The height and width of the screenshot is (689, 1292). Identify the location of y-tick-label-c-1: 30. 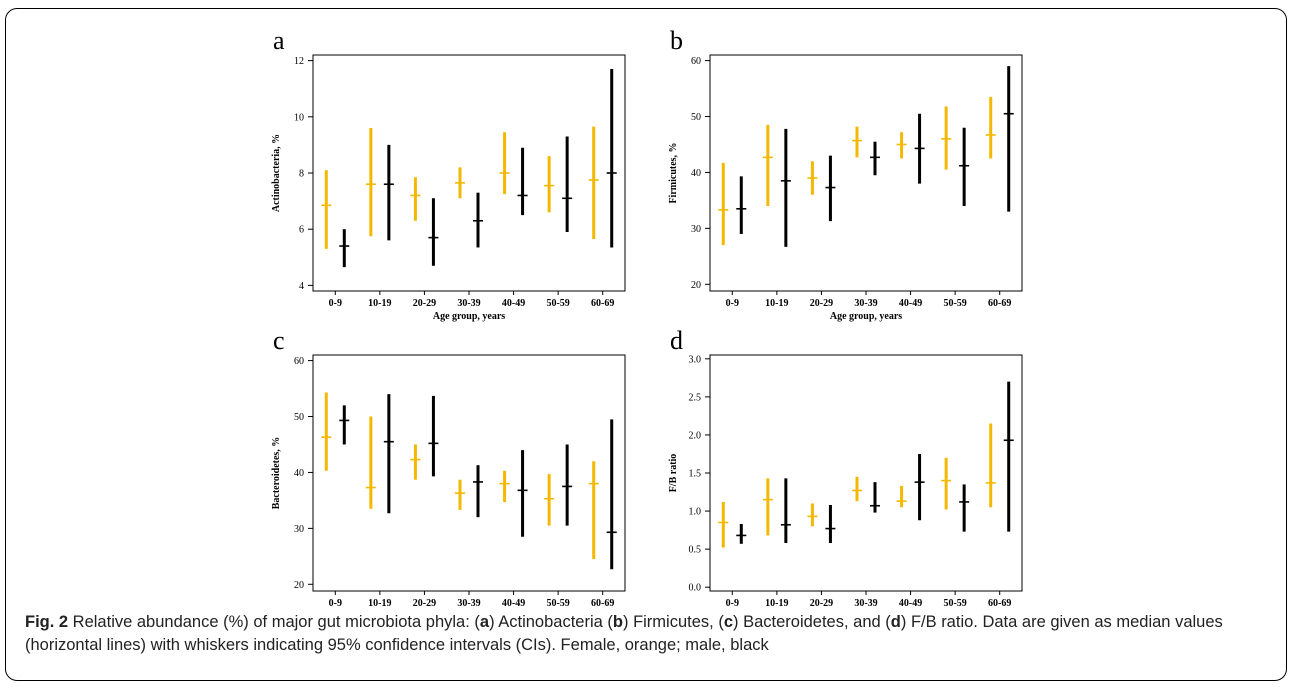
(299, 529).